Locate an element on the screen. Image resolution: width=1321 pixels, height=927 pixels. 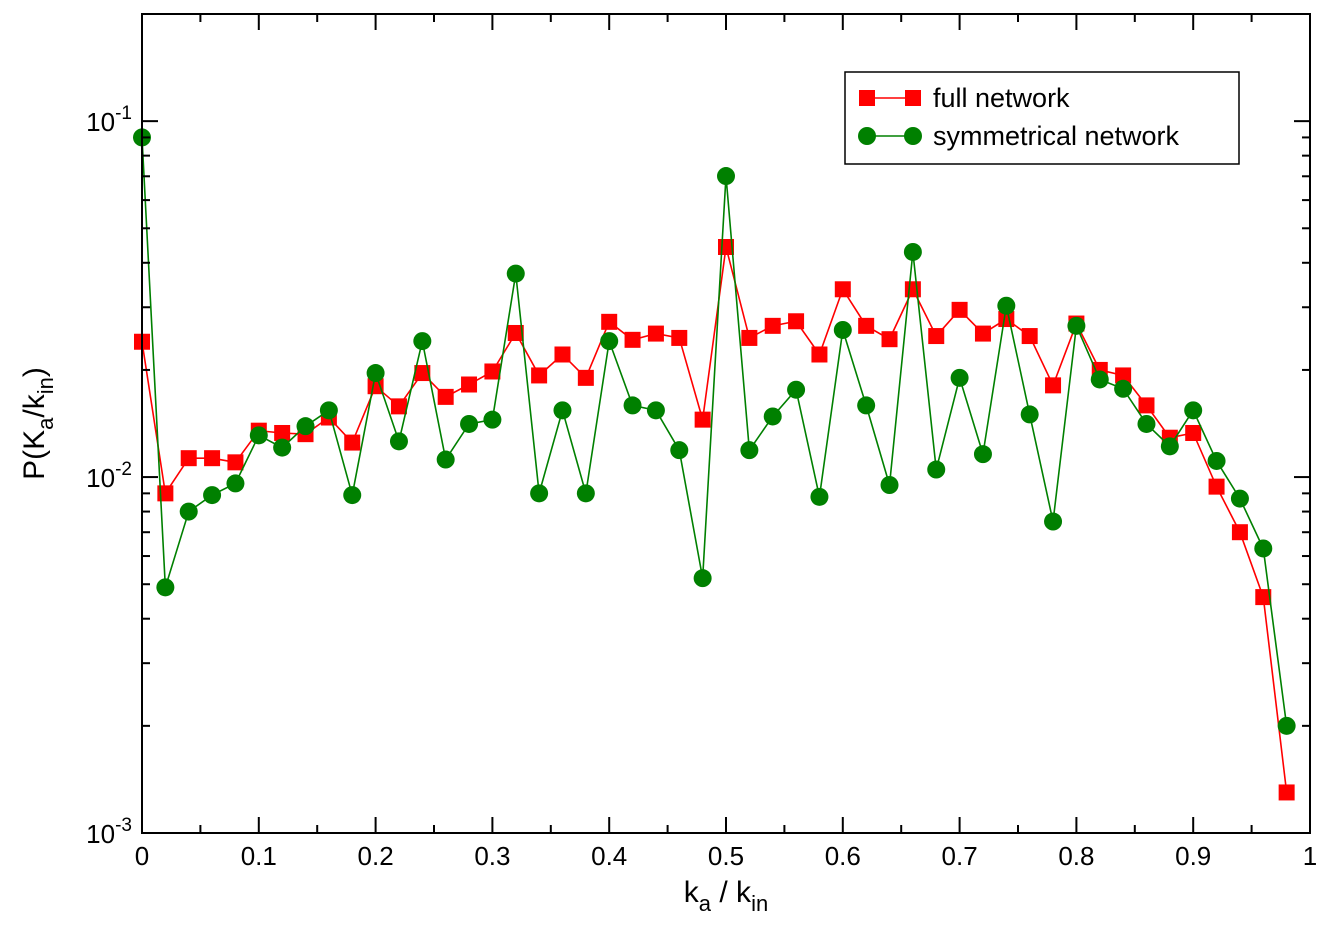
x-tick-label: 0.8 is located at coordinates (1076, 856).